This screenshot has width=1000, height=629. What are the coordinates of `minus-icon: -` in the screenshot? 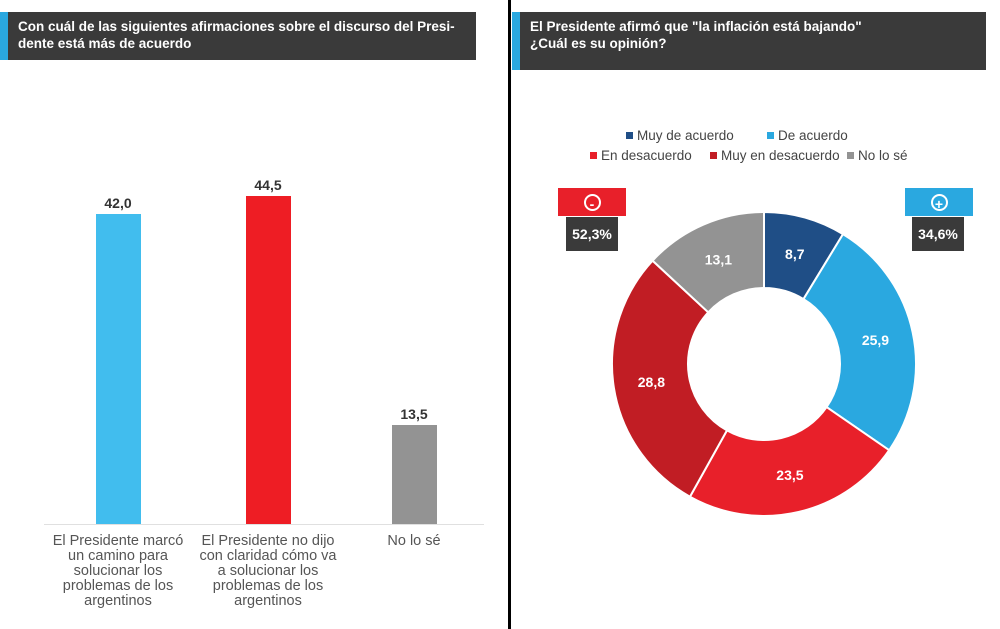 It's located at (592, 202).